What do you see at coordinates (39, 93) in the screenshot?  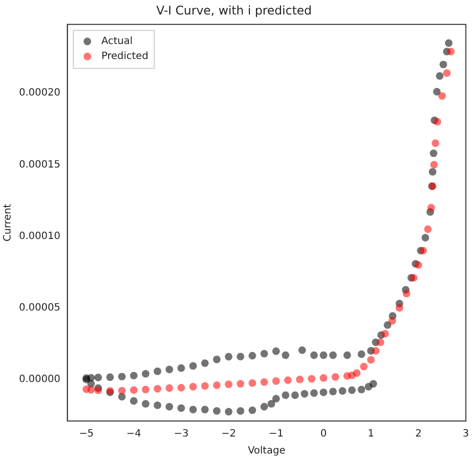 I see `y-tick-label: 0.00020` at bounding box center [39, 93].